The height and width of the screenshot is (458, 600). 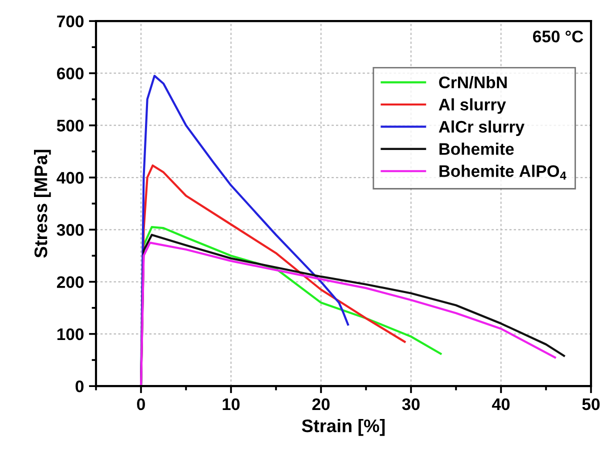 I want to click on y-tick-label: 400, so click(x=70, y=178).